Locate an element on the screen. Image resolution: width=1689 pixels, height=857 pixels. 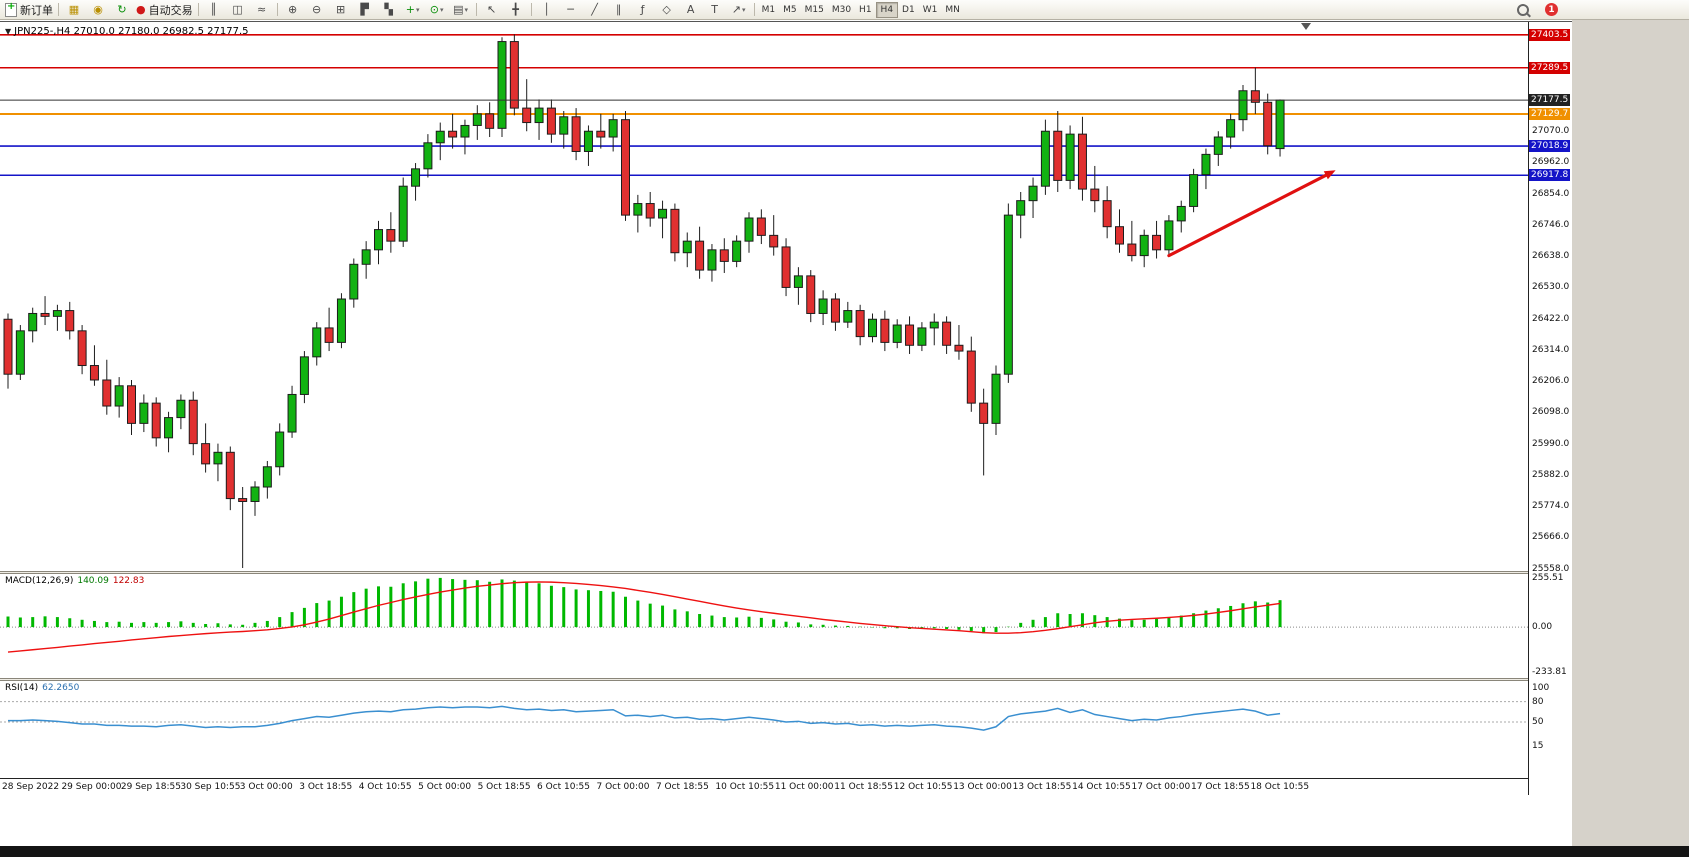
macd-indicator-panel is located at coordinates (764, 626).